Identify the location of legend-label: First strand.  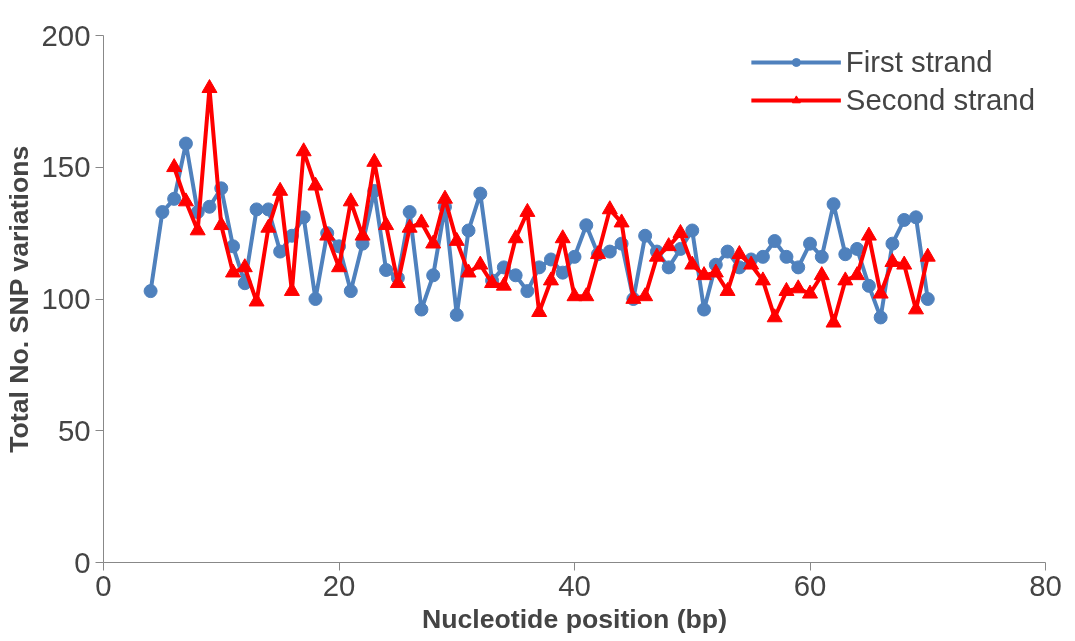
(919, 62).